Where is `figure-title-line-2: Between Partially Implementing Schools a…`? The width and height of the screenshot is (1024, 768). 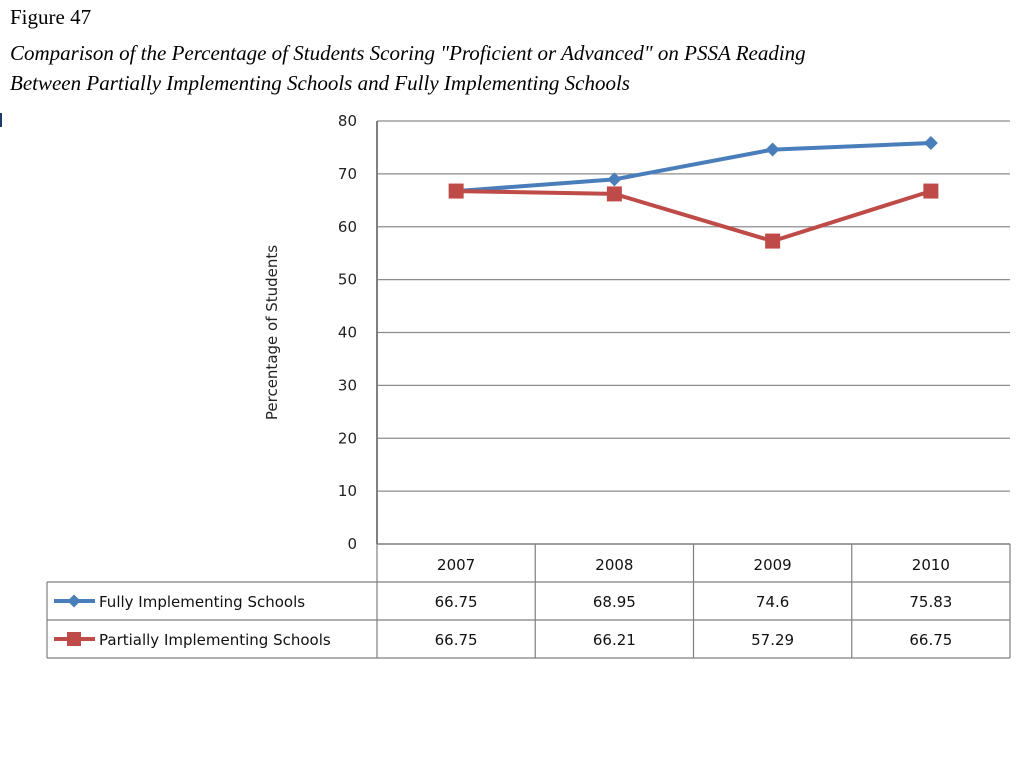
figure-title-line-2: Between Partially Implementing Schools a… is located at coordinates (320, 83).